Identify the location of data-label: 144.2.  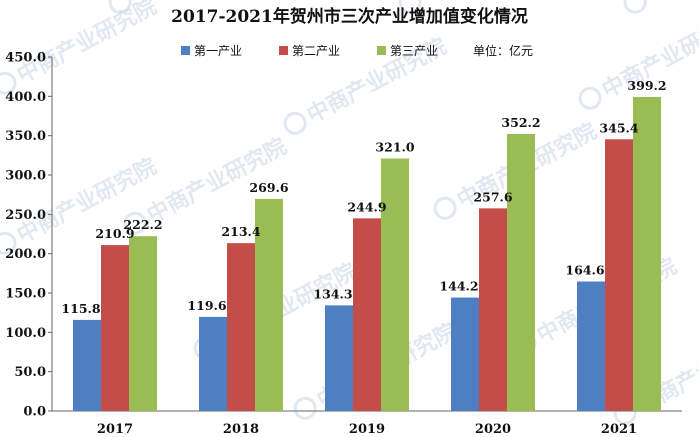
(458, 286).